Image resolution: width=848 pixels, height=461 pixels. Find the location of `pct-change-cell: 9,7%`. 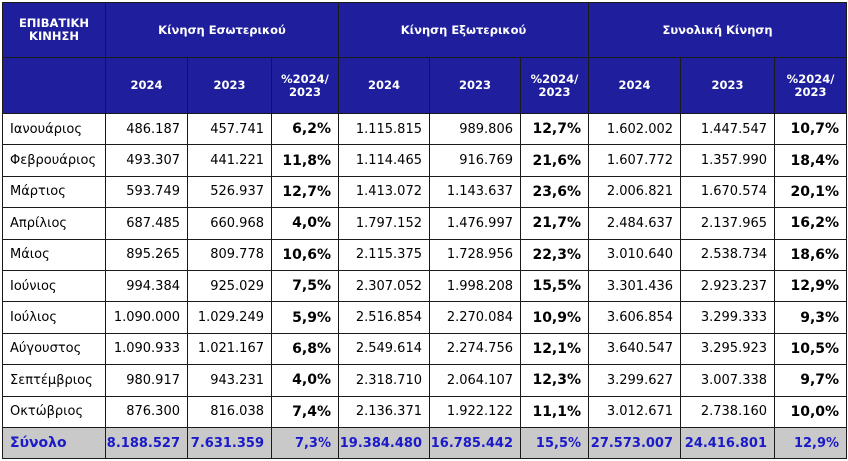

pct-change-cell: 9,7% is located at coordinates (811, 380).